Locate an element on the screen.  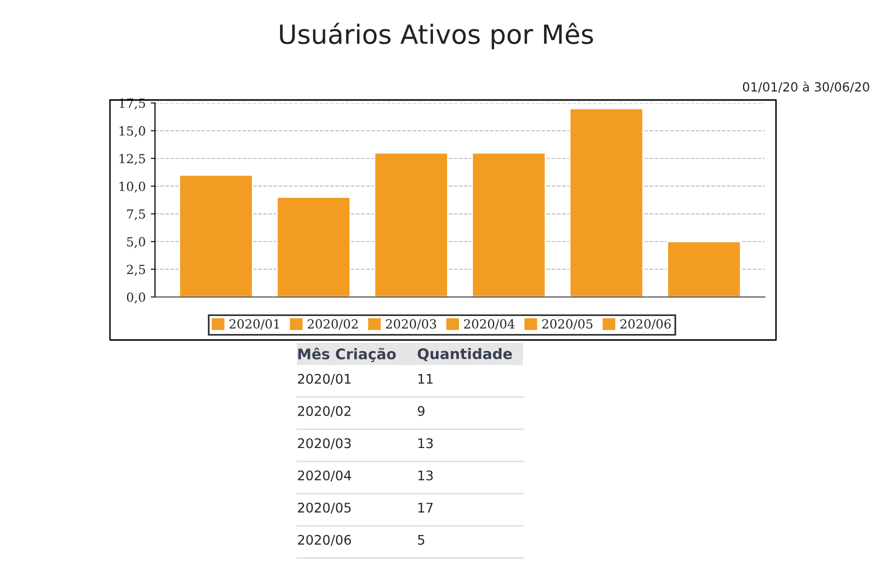
category-label: 2020/02 is located at coordinates (324, 412).